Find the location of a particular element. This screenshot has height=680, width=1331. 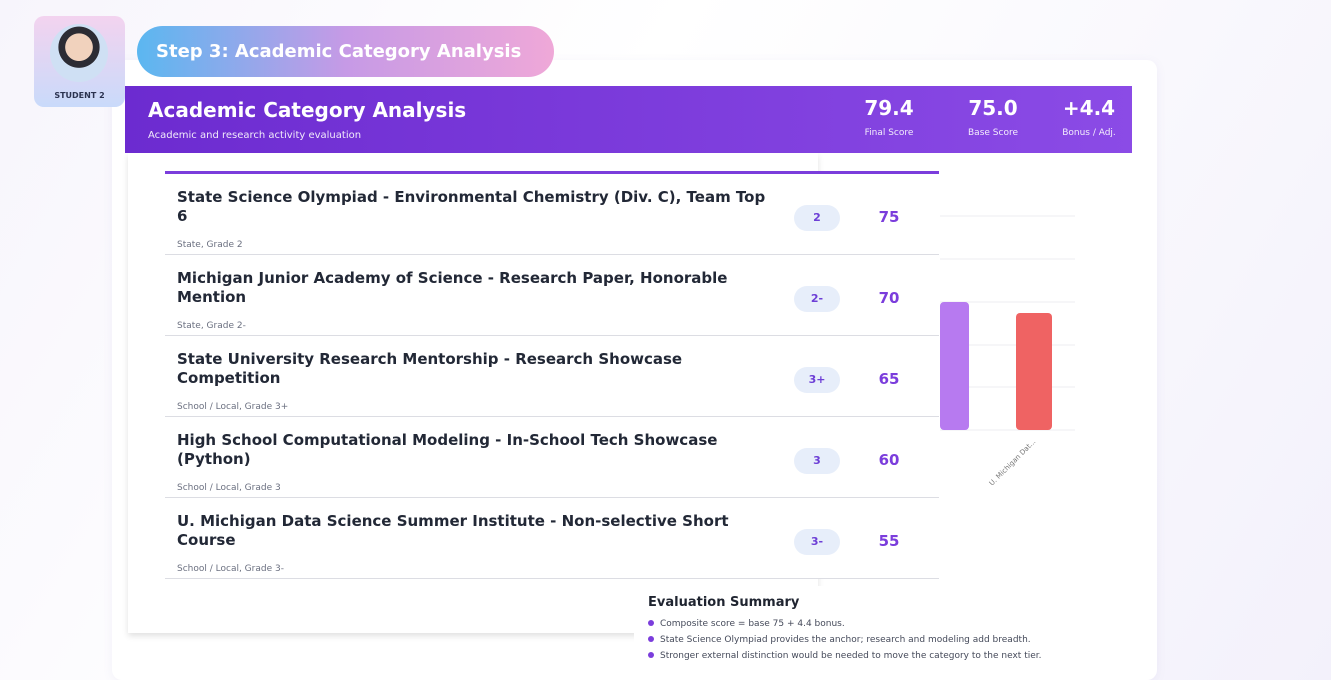

grade-badge: 2 is located at coordinates (817, 218).